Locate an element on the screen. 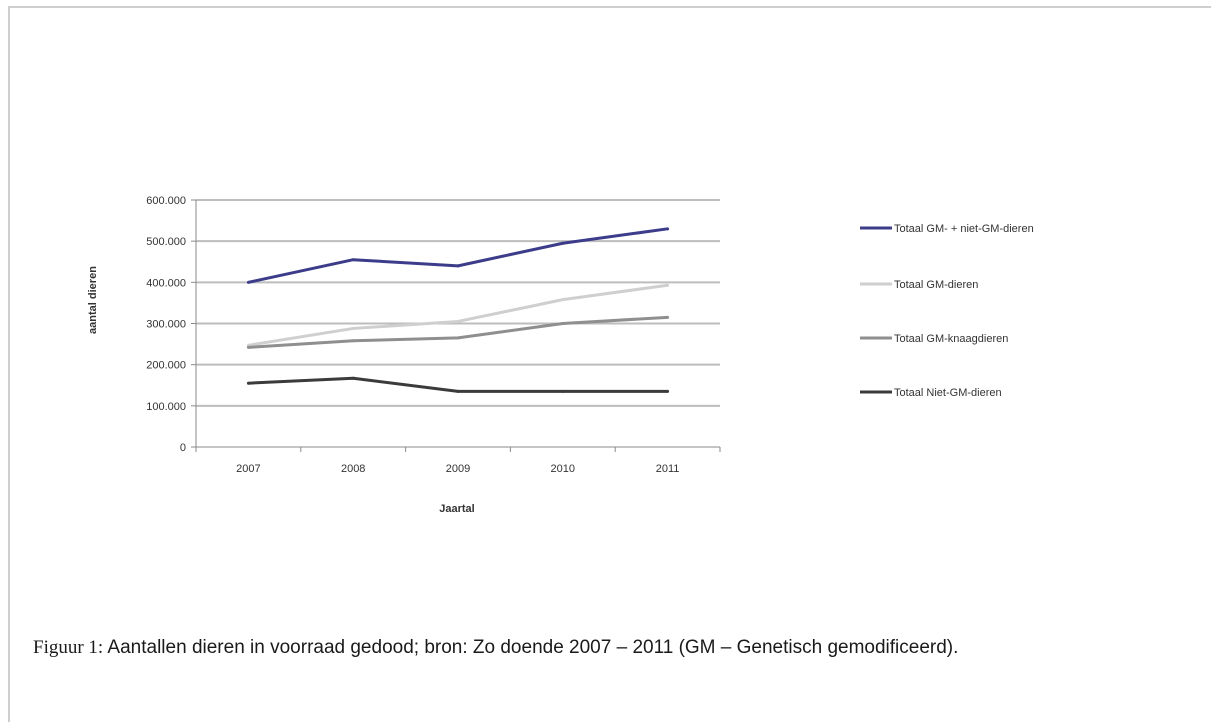  x-axis-label: Jaartal is located at coordinates (456, 509).